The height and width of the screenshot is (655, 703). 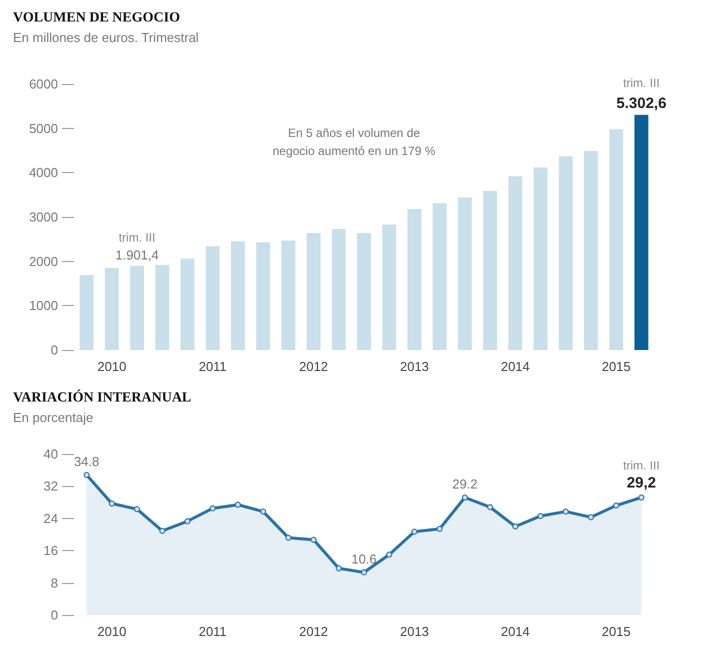 What do you see at coordinates (102, 397) in the screenshot?
I see `chart-title: VARIACIÓN INTERANUAL` at bounding box center [102, 397].